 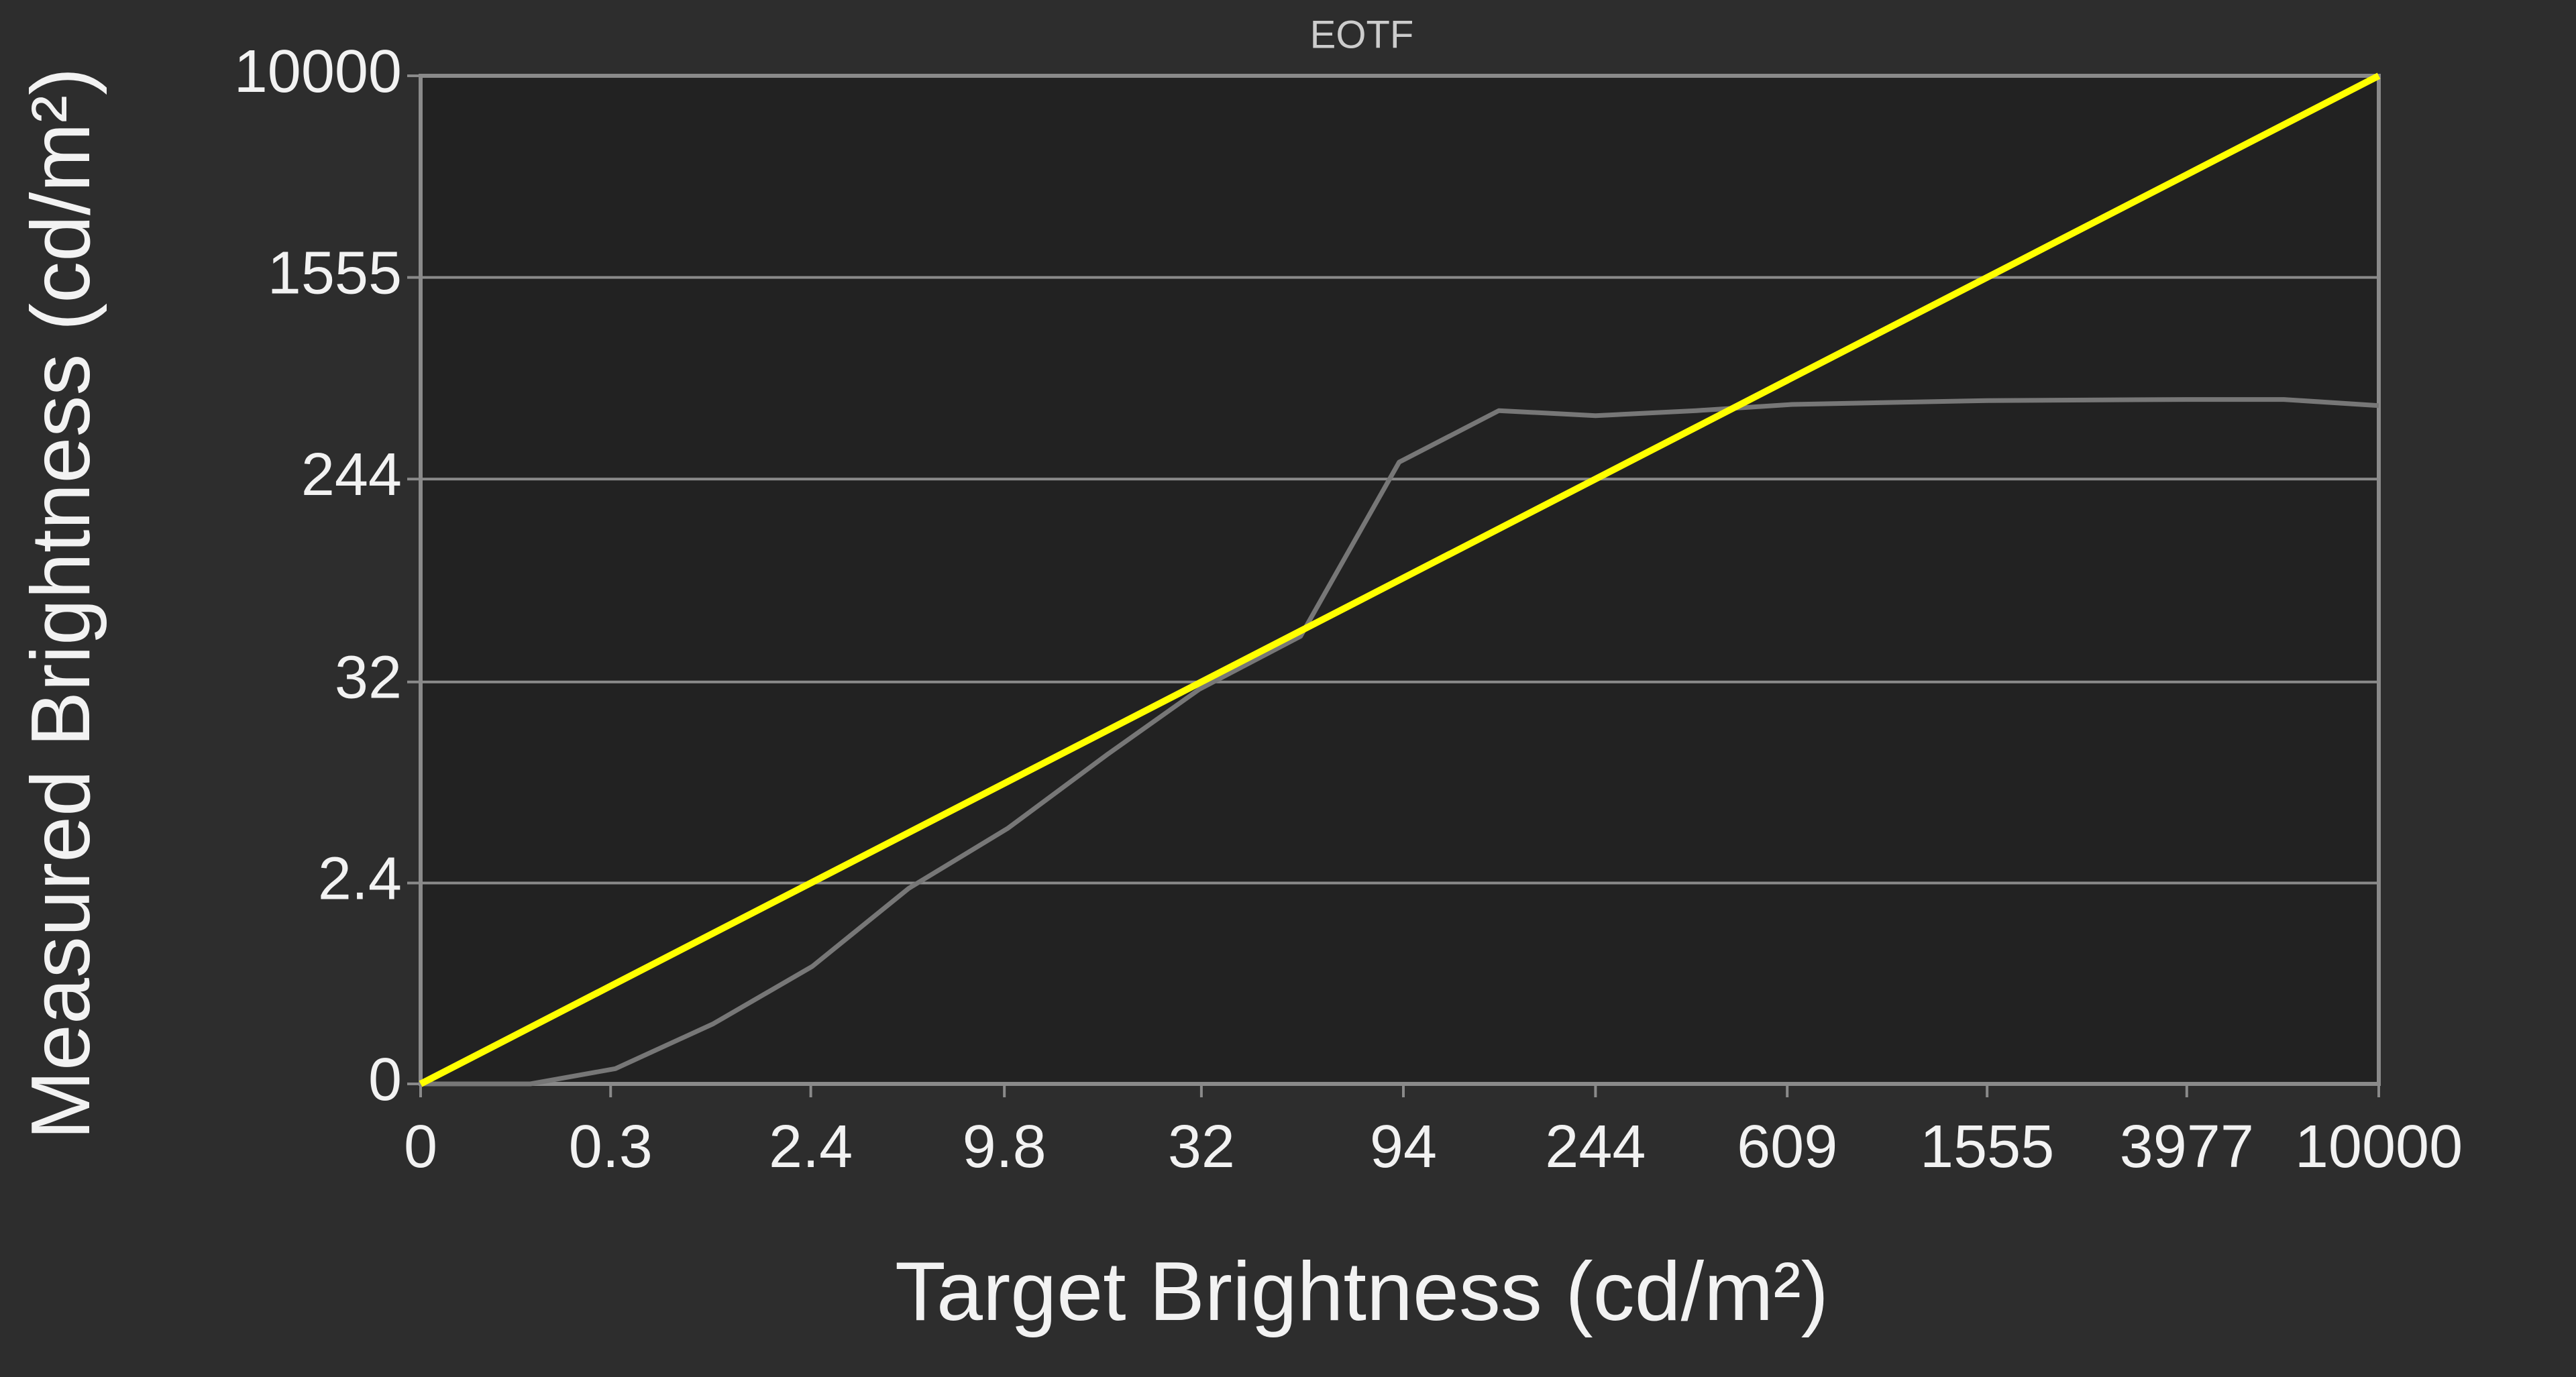 What do you see at coordinates (385, 1079) in the screenshot?
I see `y-tick-label: 0` at bounding box center [385, 1079].